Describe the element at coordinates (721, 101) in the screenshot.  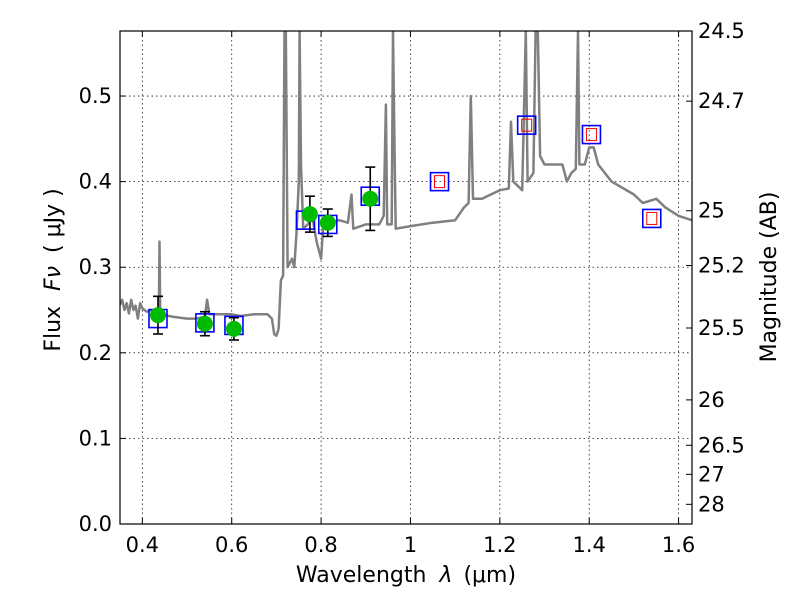
I see `mag-tick-label: 24.7` at that location.